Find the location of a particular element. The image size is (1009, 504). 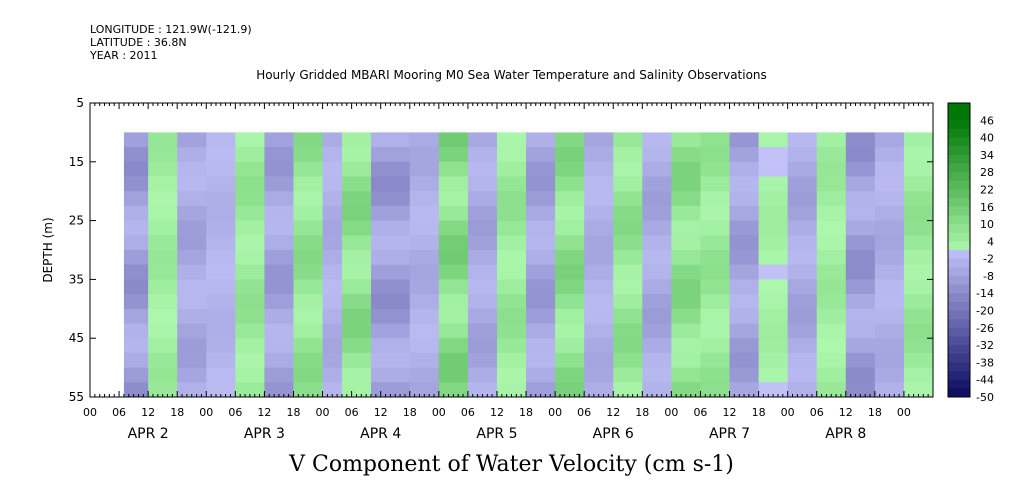

x-day-label: APR 2 is located at coordinates (148, 434).